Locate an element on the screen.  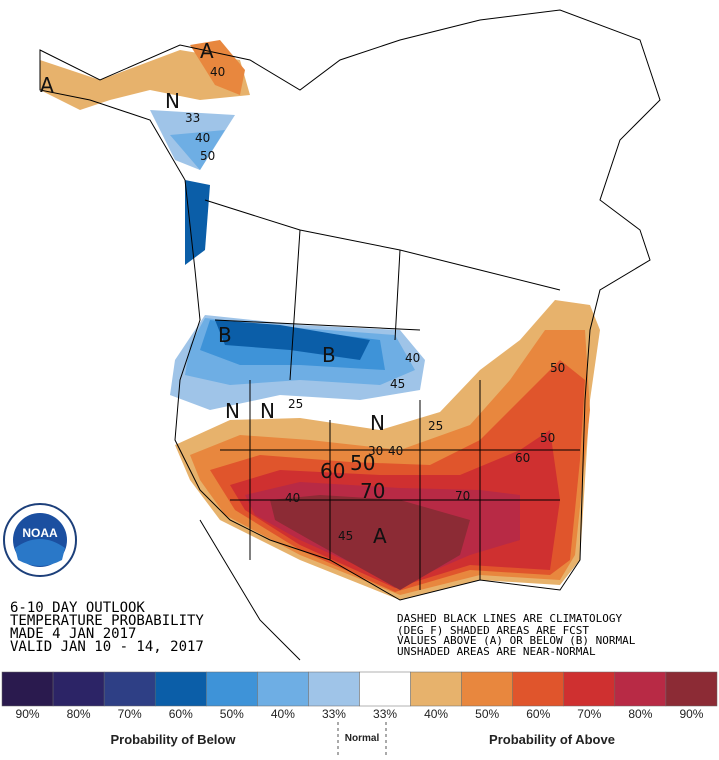
header-line: VALID JAN 10 - 14, 2017 is located at coordinates (107, 647).